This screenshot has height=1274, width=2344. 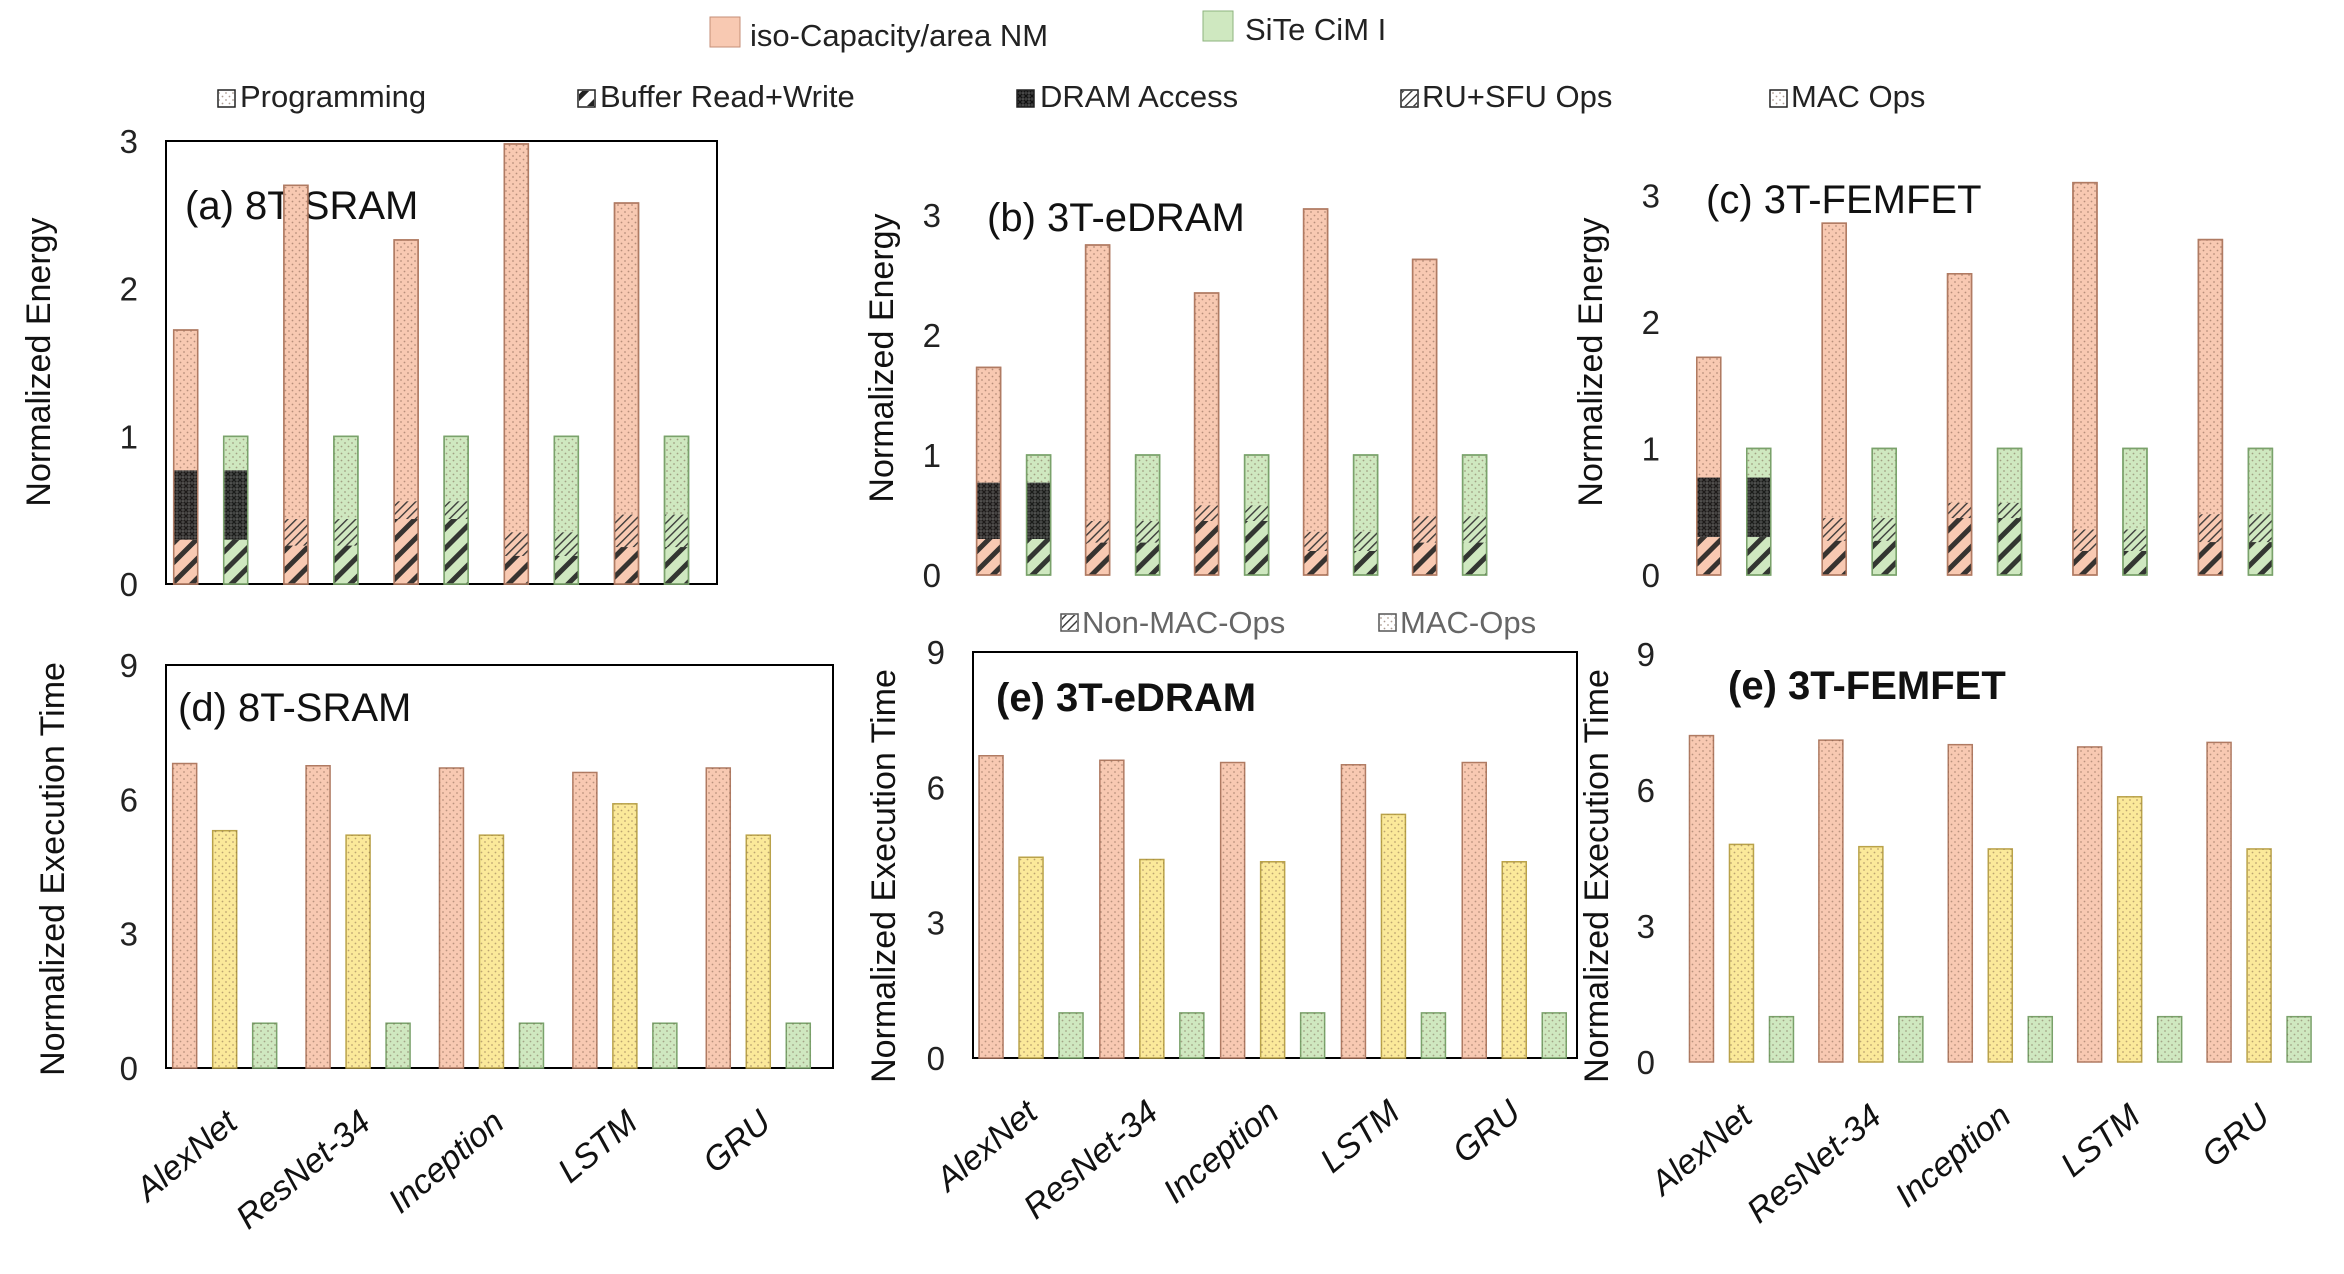 I want to click on legend-item-buffer: Buffer Read+Write, so click(x=716, y=96).